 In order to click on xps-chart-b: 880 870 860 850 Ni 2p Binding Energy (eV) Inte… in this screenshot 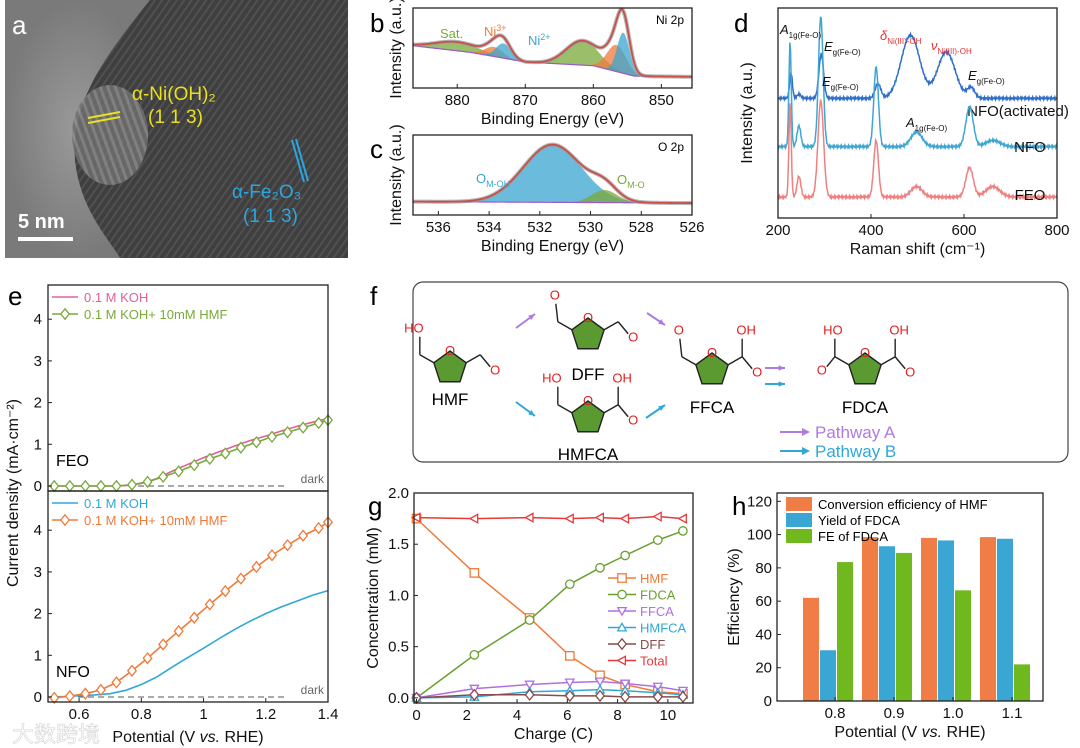, I will do `click(540, 64)`.